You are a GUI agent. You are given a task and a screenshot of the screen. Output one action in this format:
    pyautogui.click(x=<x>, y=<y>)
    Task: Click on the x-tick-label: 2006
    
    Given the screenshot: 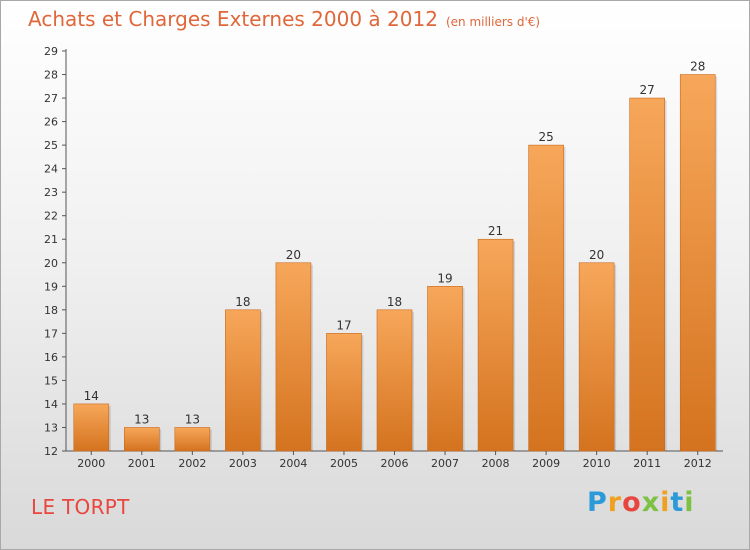 What is the action you would take?
    pyautogui.click(x=395, y=463)
    